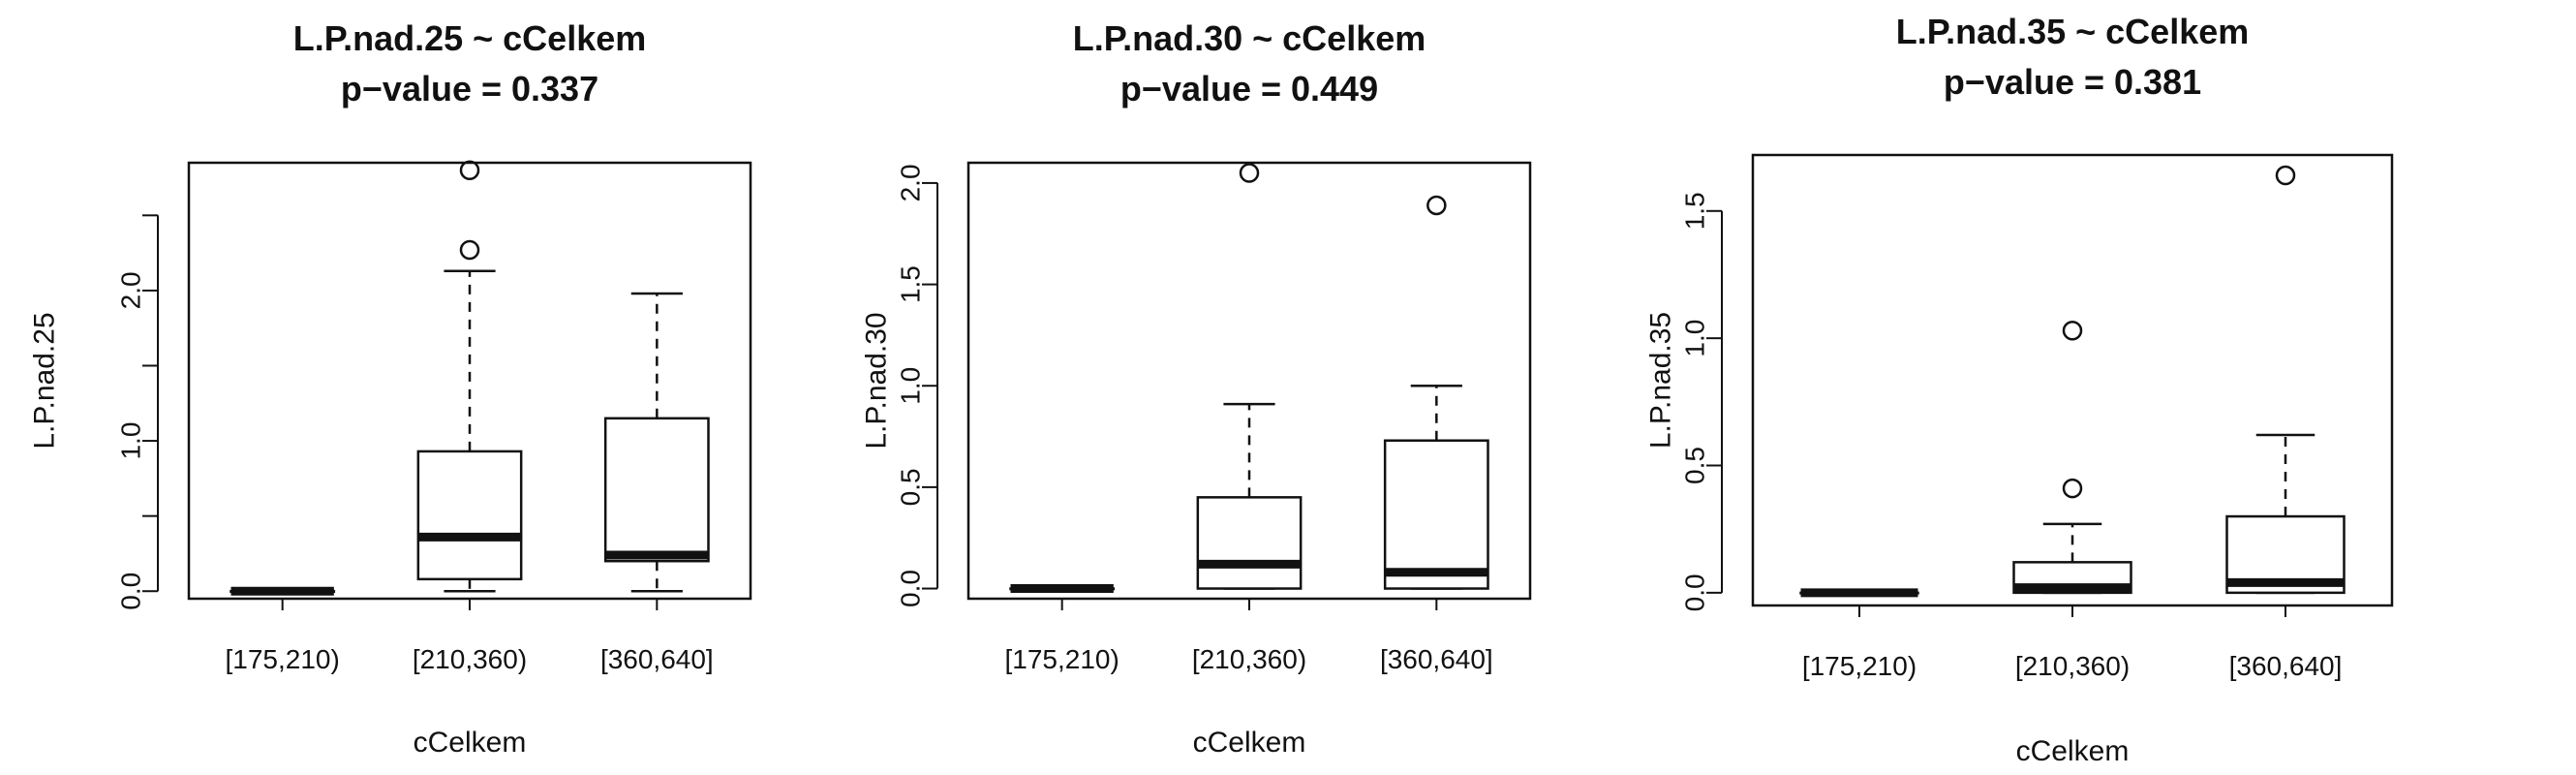  Describe the element at coordinates (2072, 82) in the screenshot. I see `chart-subtitle: p−value = 0.381` at that location.